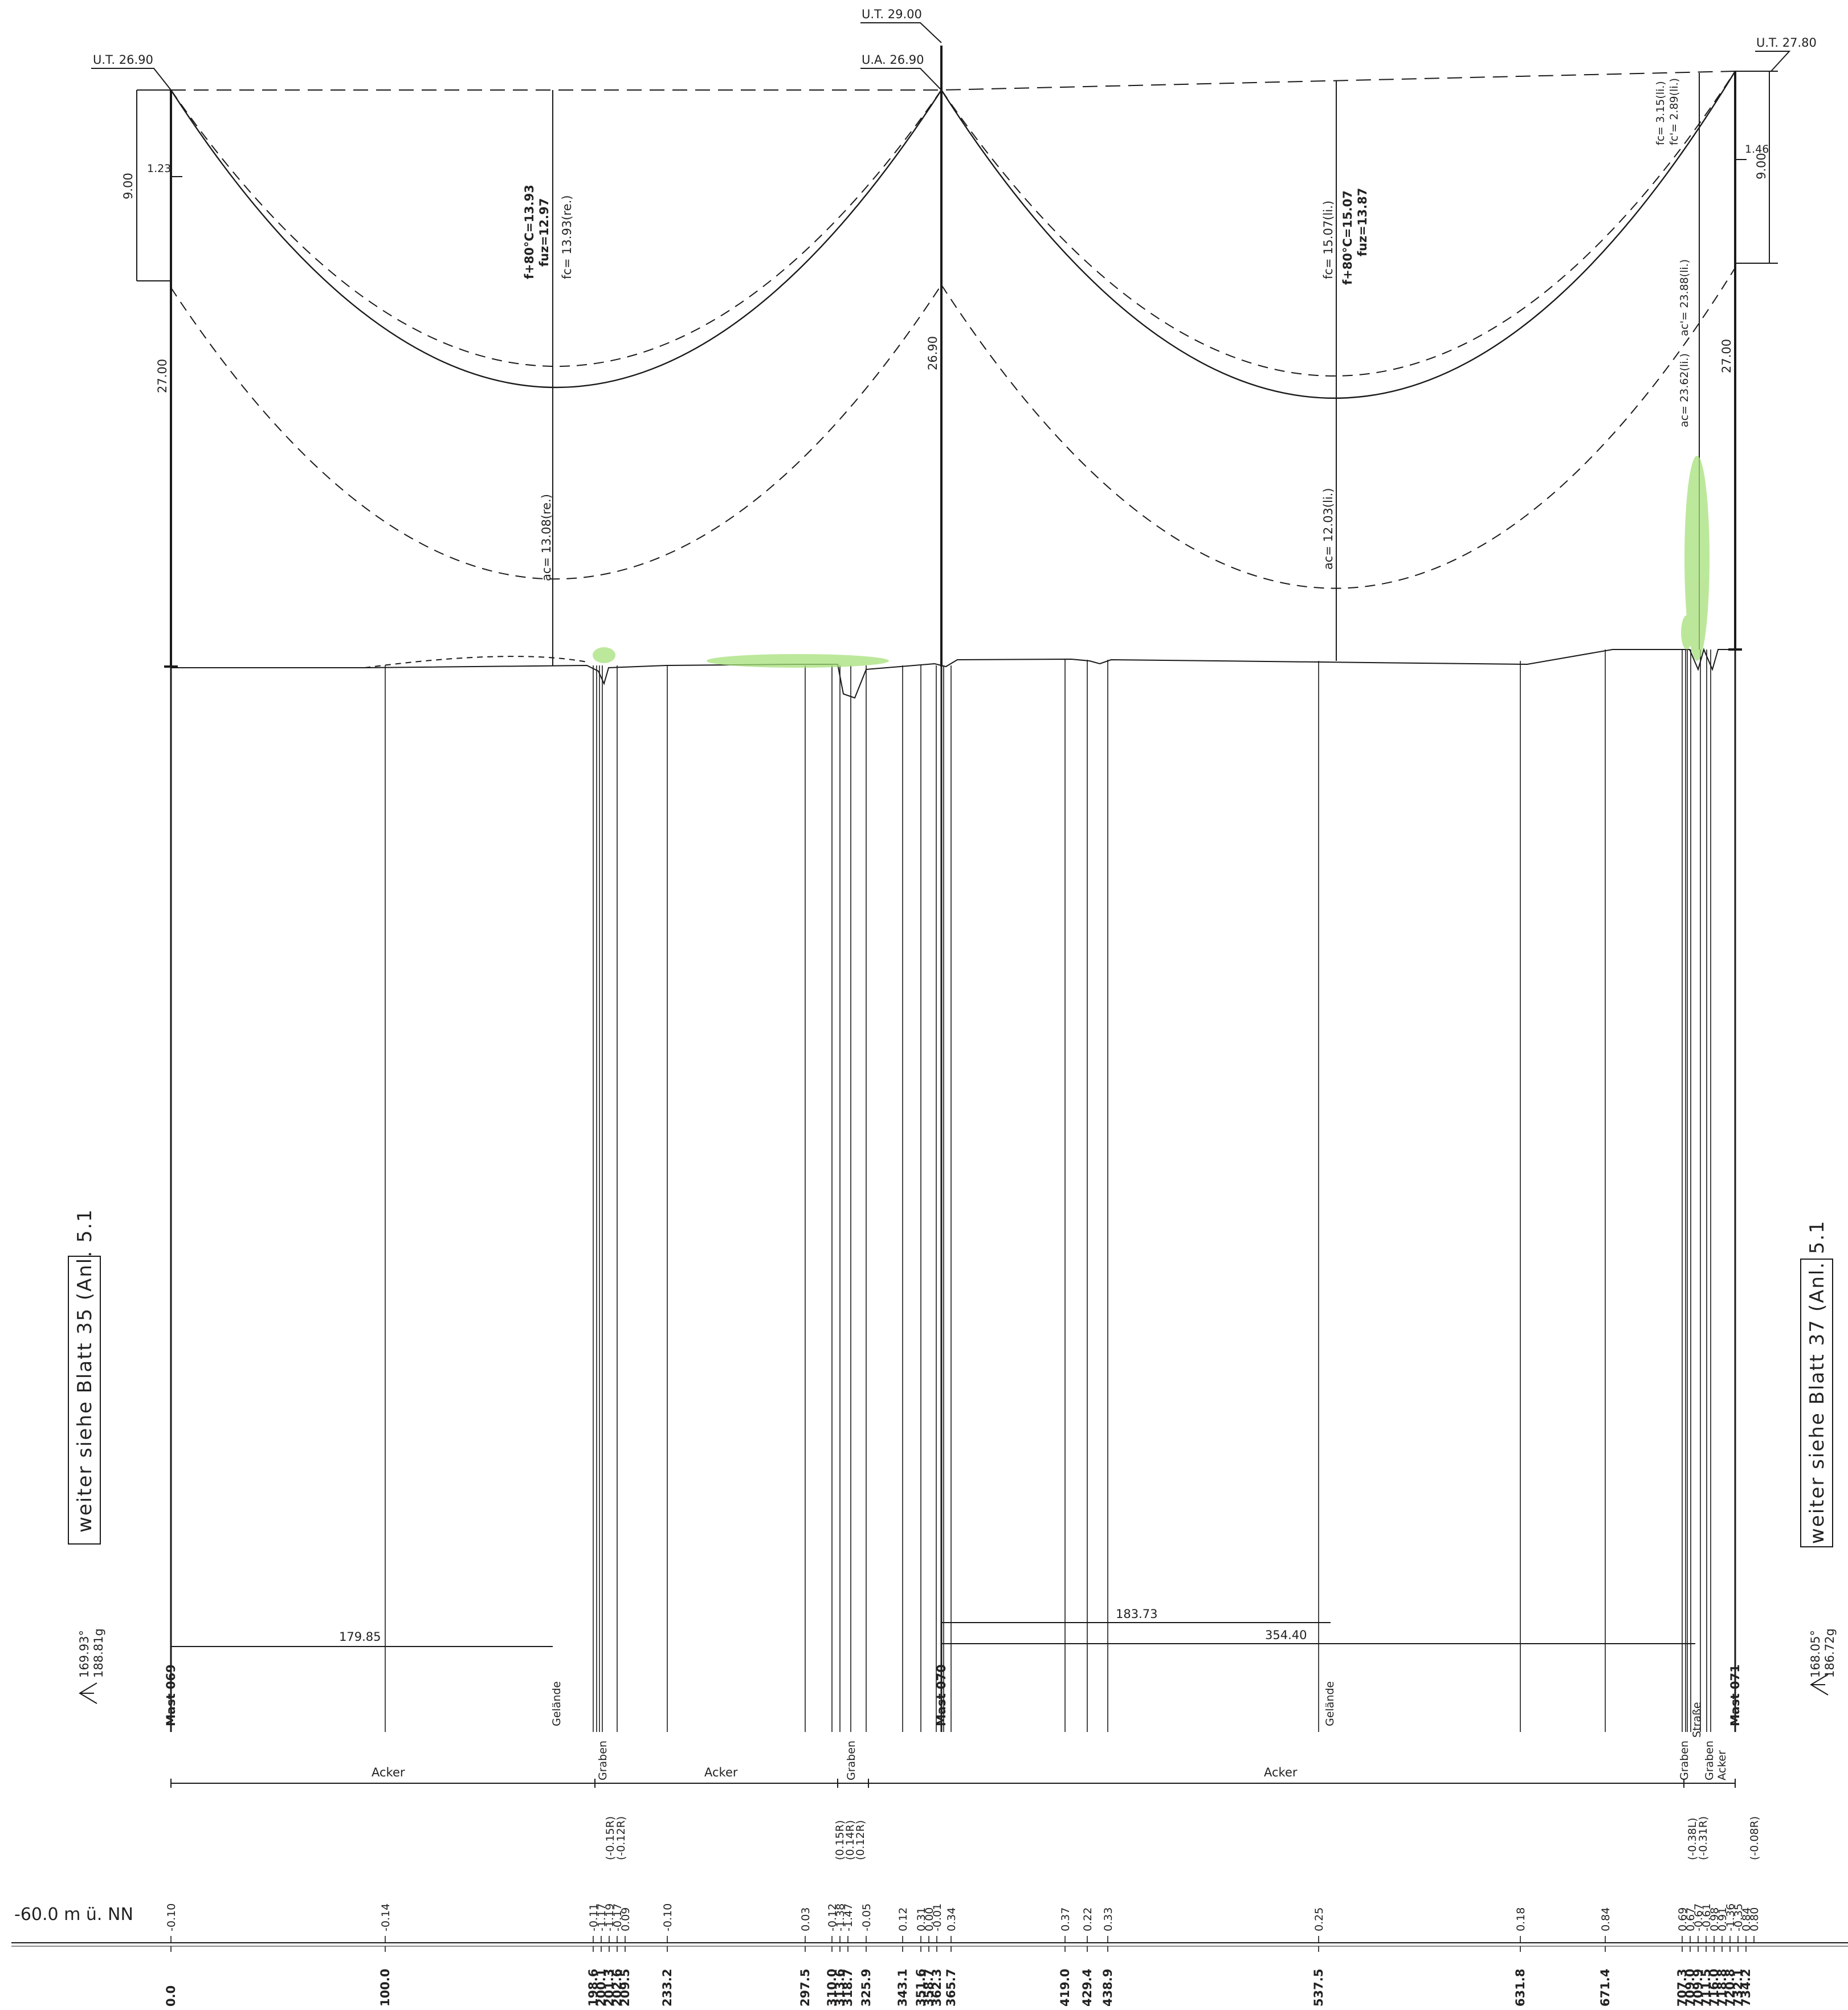  Describe the element at coordinates (902, 1988) in the screenshot. I see `station-s13: 343.1` at that location.